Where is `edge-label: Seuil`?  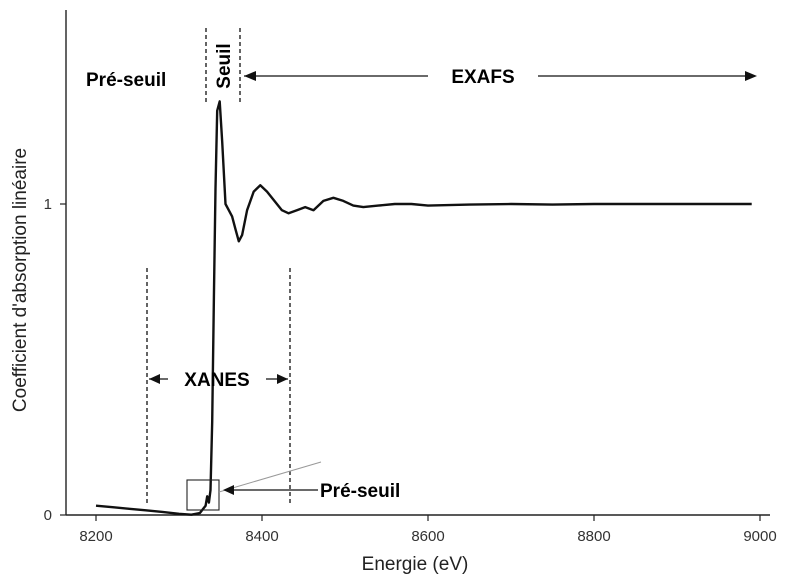
edge-label: Seuil is located at coordinates (224, 65).